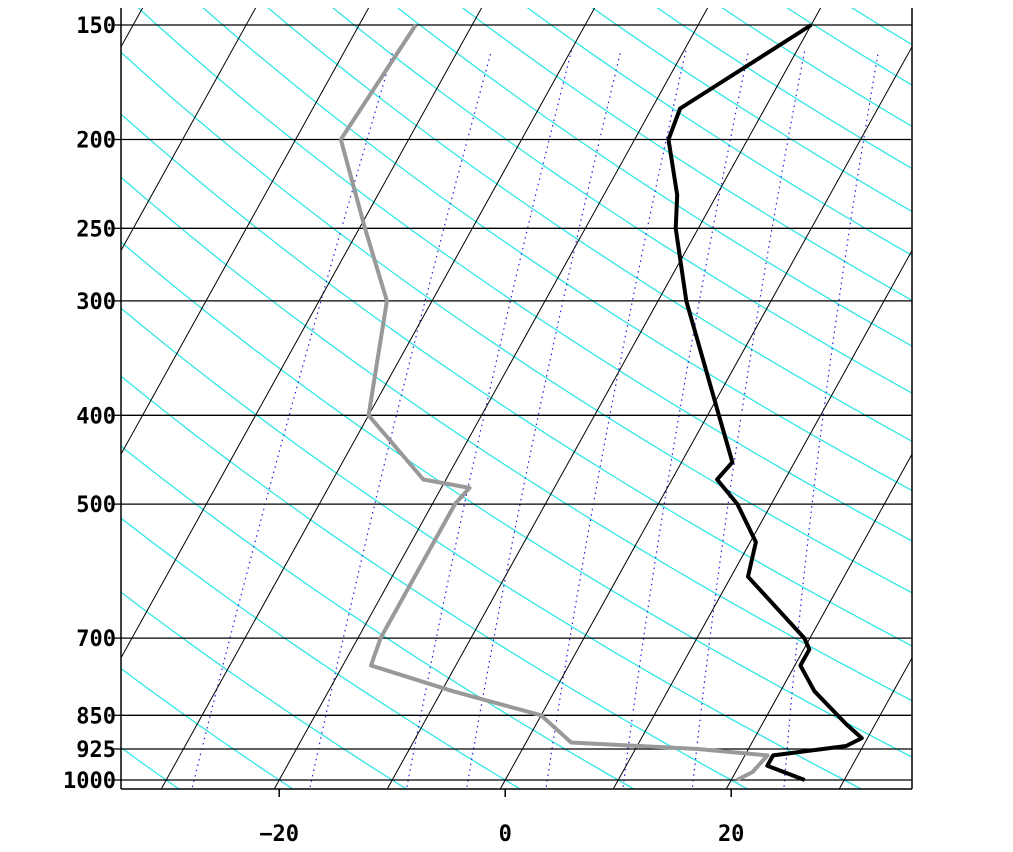  Describe the element at coordinates (96, 229) in the screenshot. I see `pressure-tick-label: 250` at that location.